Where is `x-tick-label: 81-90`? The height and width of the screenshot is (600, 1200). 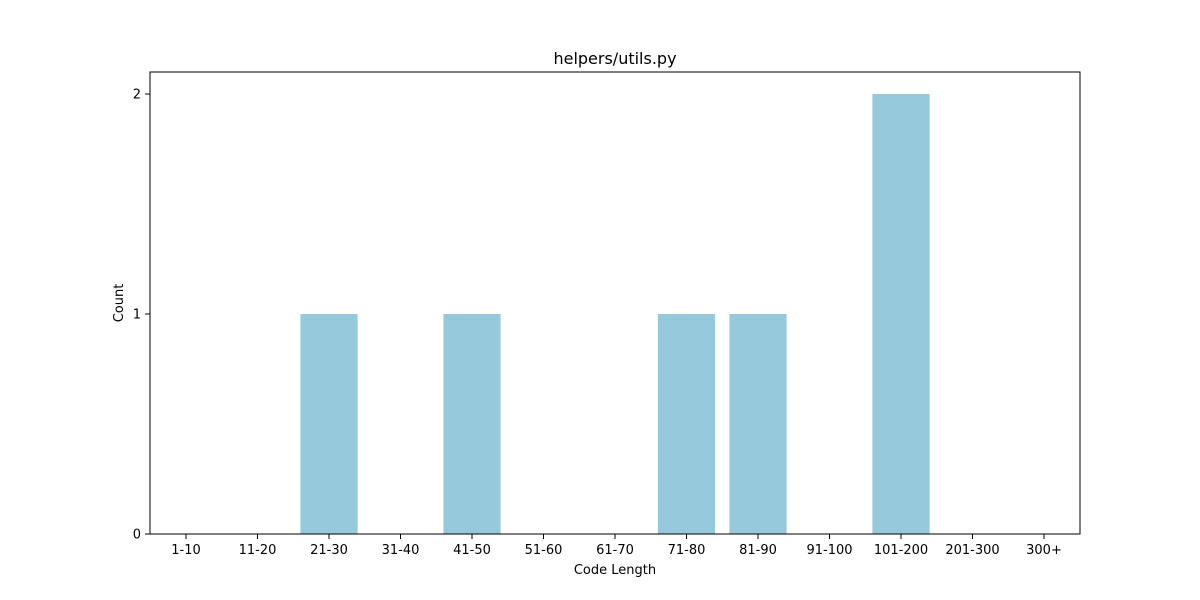 x-tick-label: 81-90 is located at coordinates (758, 550).